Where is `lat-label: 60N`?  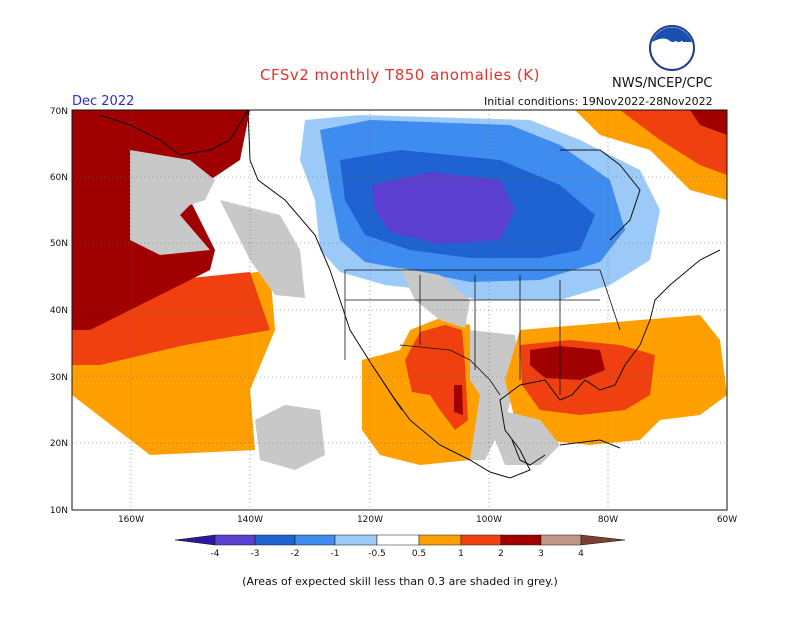 lat-label: 60N is located at coordinates (59, 178).